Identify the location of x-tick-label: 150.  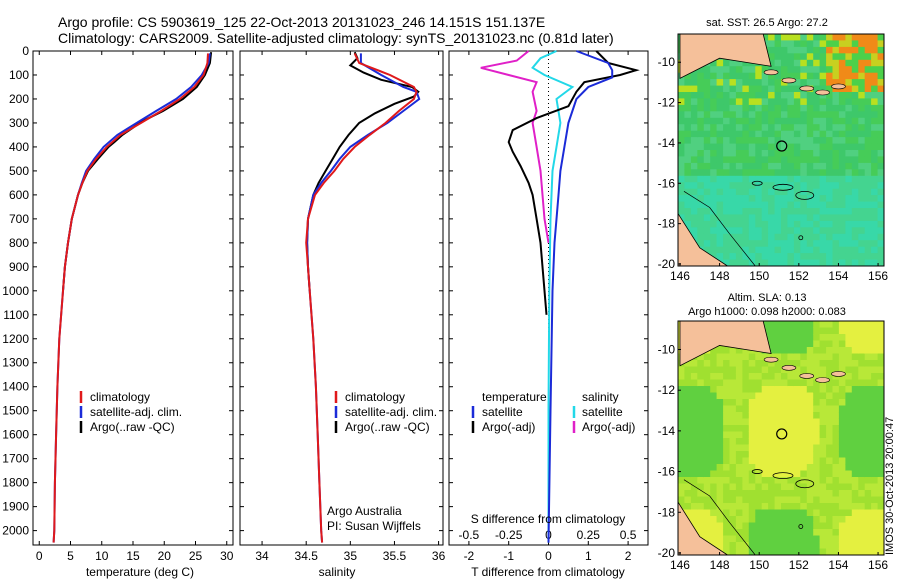
(759, 565).